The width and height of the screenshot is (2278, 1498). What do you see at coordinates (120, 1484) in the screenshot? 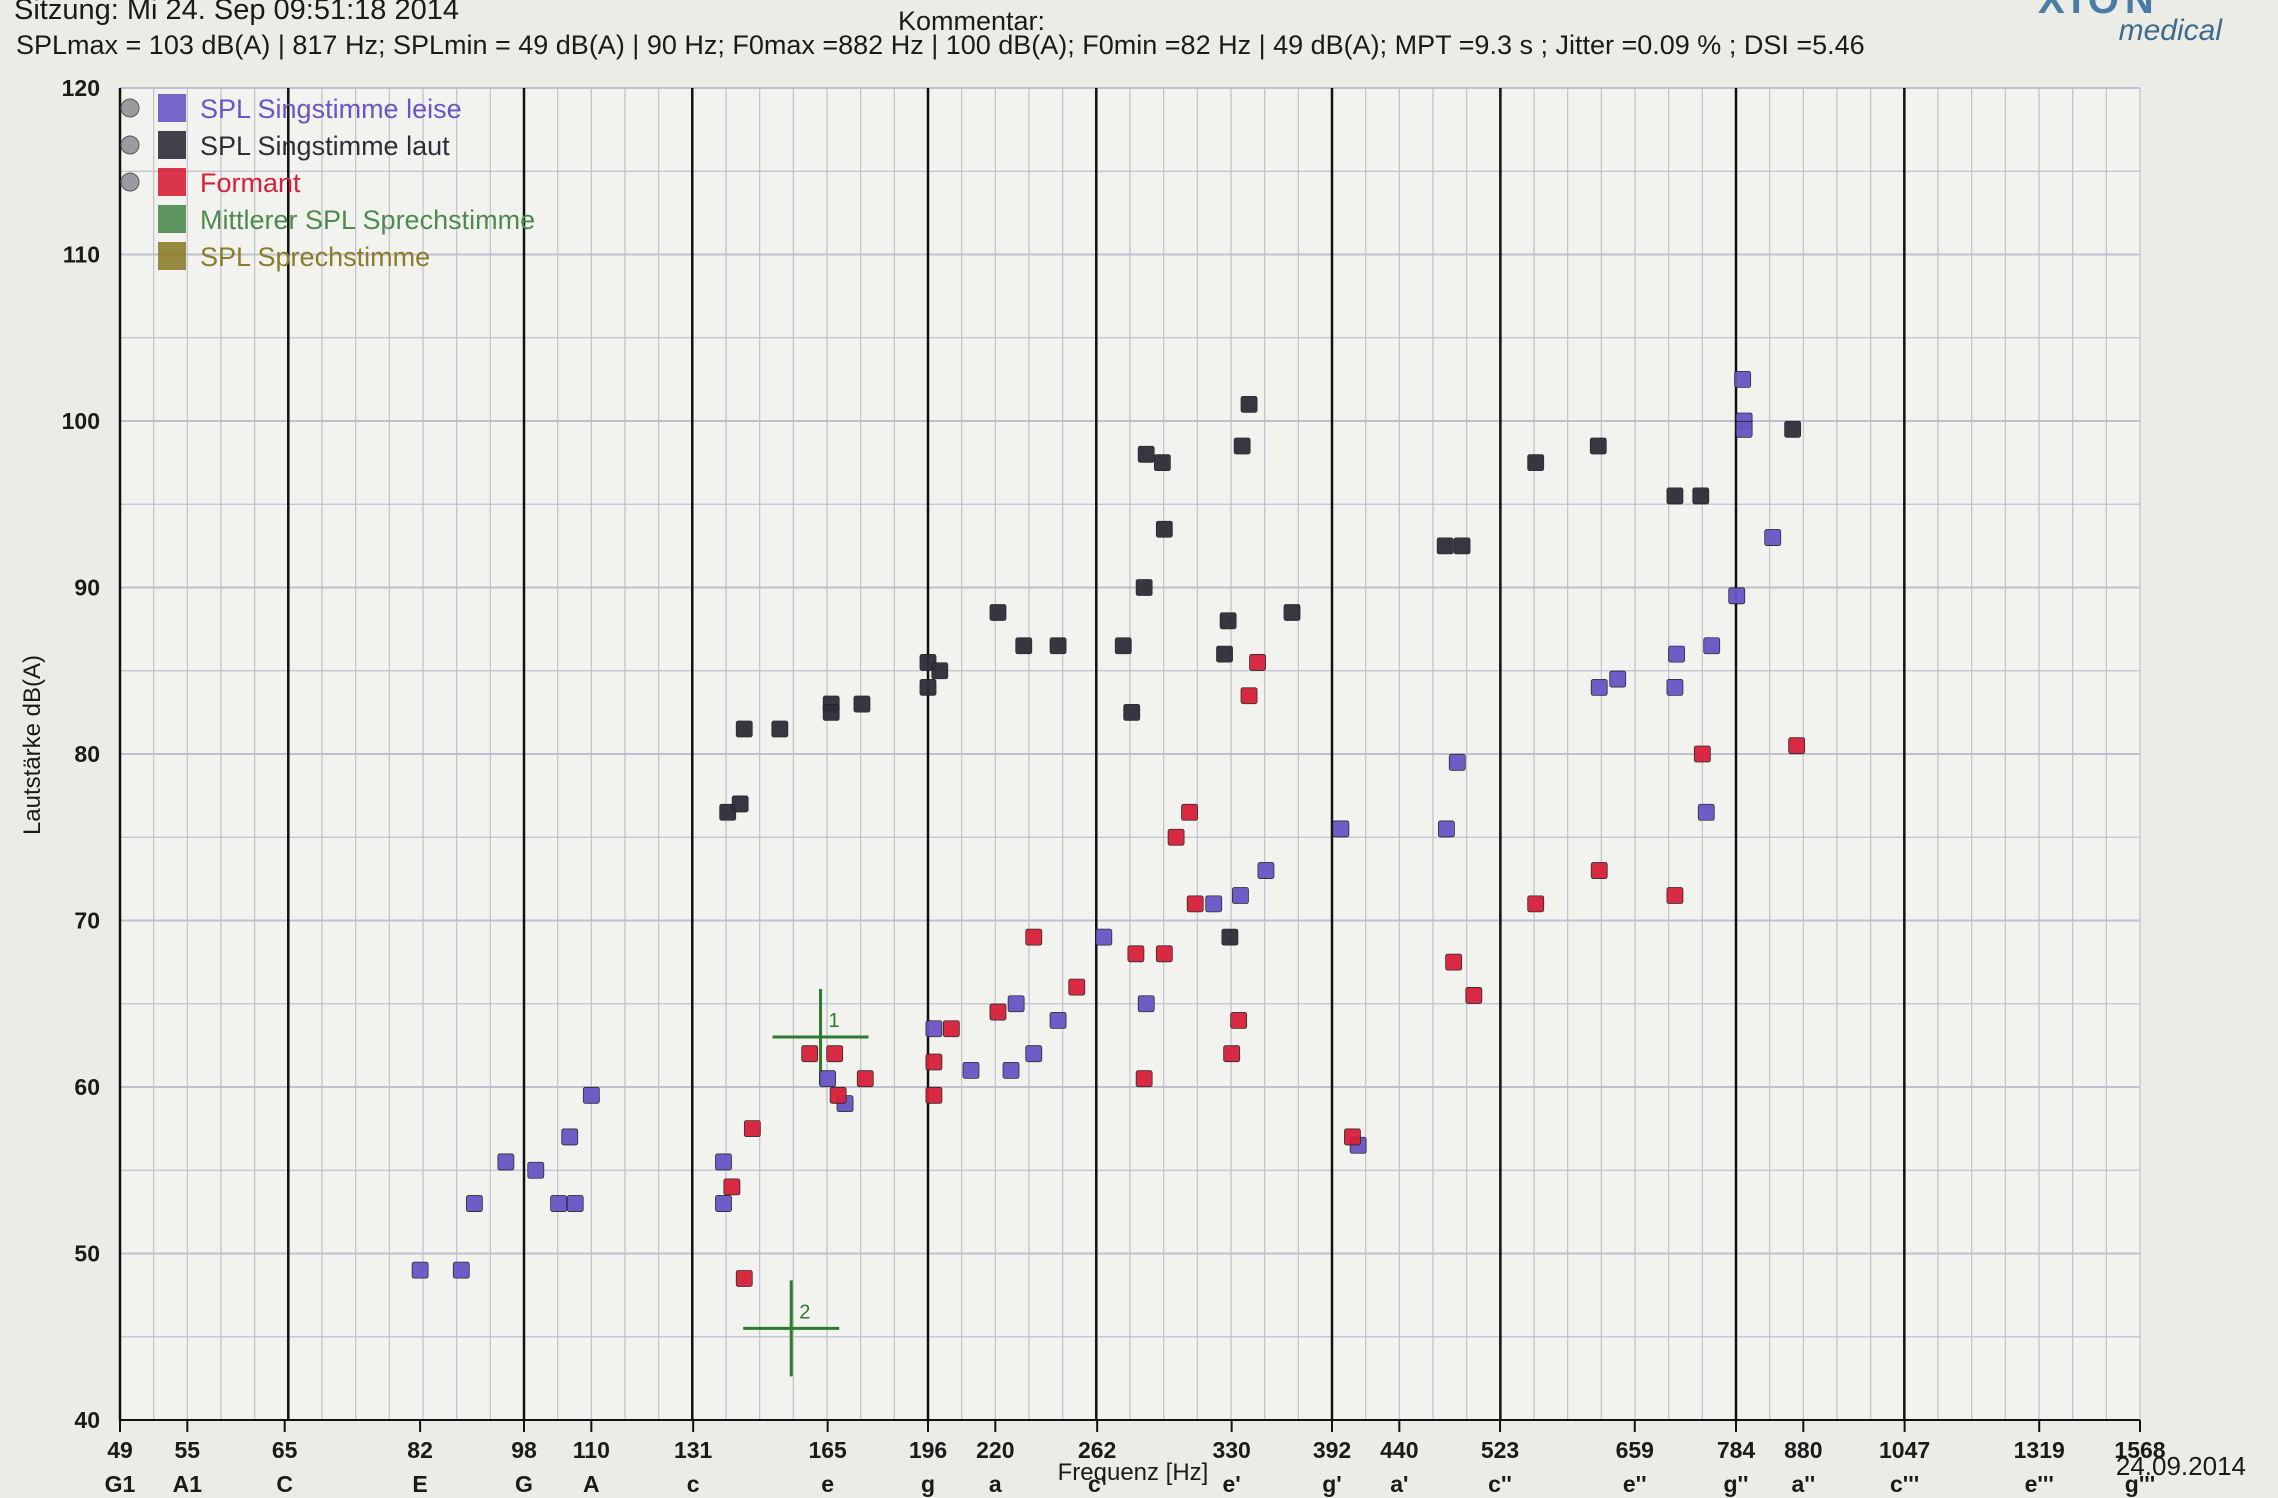
I see `x-tick-note: G1` at bounding box center [120, 1484].